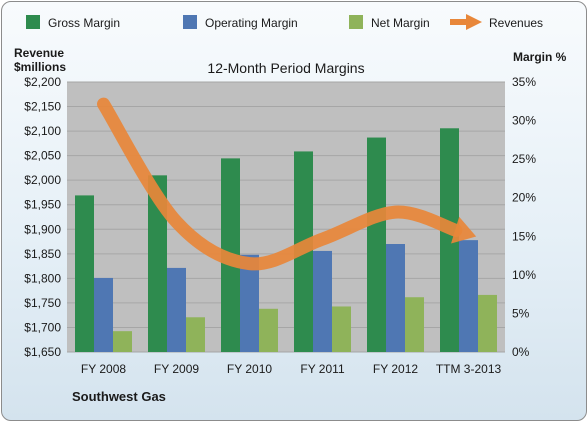 The image size is (588, 422). Describe the element at coordinates (395, 369) in the screenshot. I see `x-tick-label: FY 2012` at that location.